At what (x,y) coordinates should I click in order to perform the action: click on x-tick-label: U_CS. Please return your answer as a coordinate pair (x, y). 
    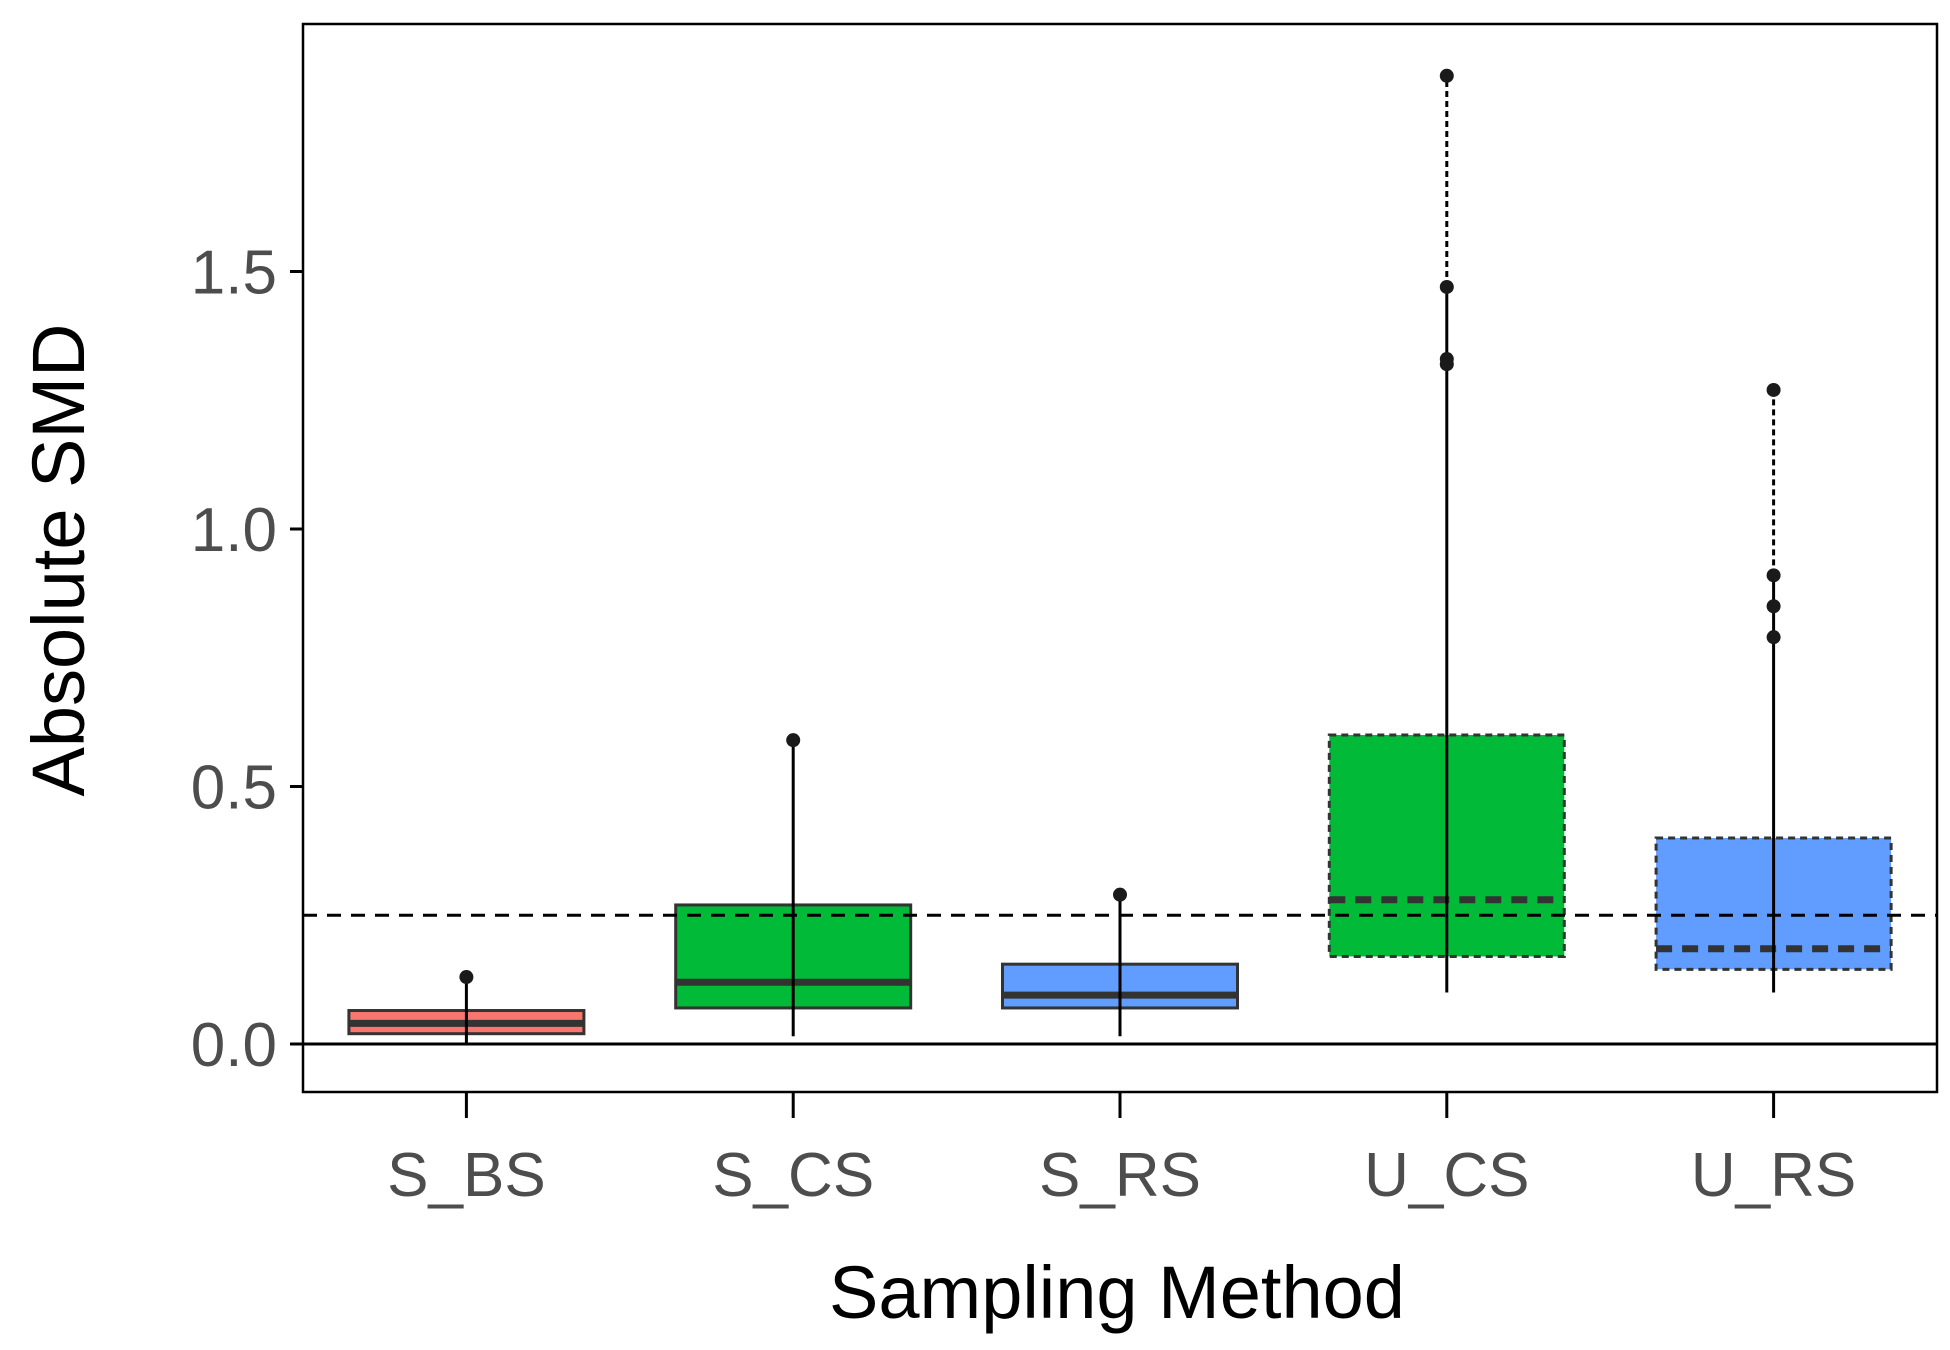
    Looking at the image, I should click on (1446, 1175).